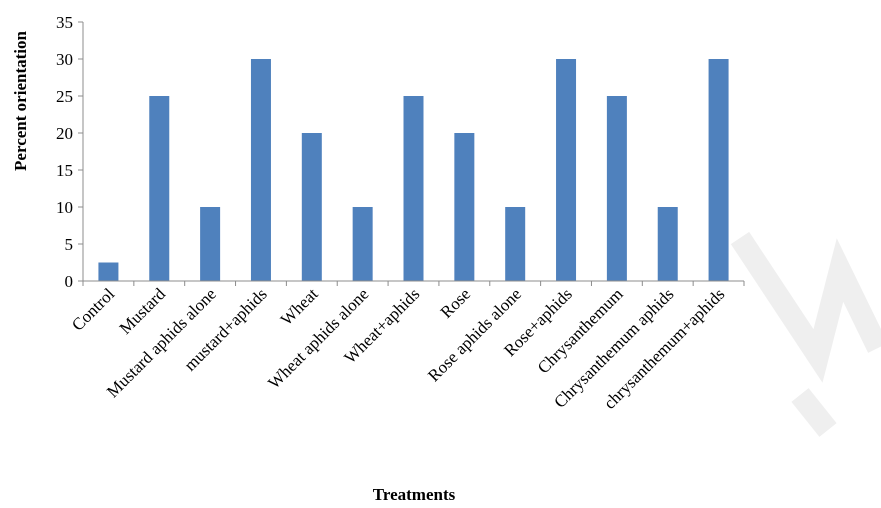 The height and width of the screenshot is (508, 881). Describe the element at coordinates (64, 96) in the screenshot. I see `y-tick-label: 25` at that location.